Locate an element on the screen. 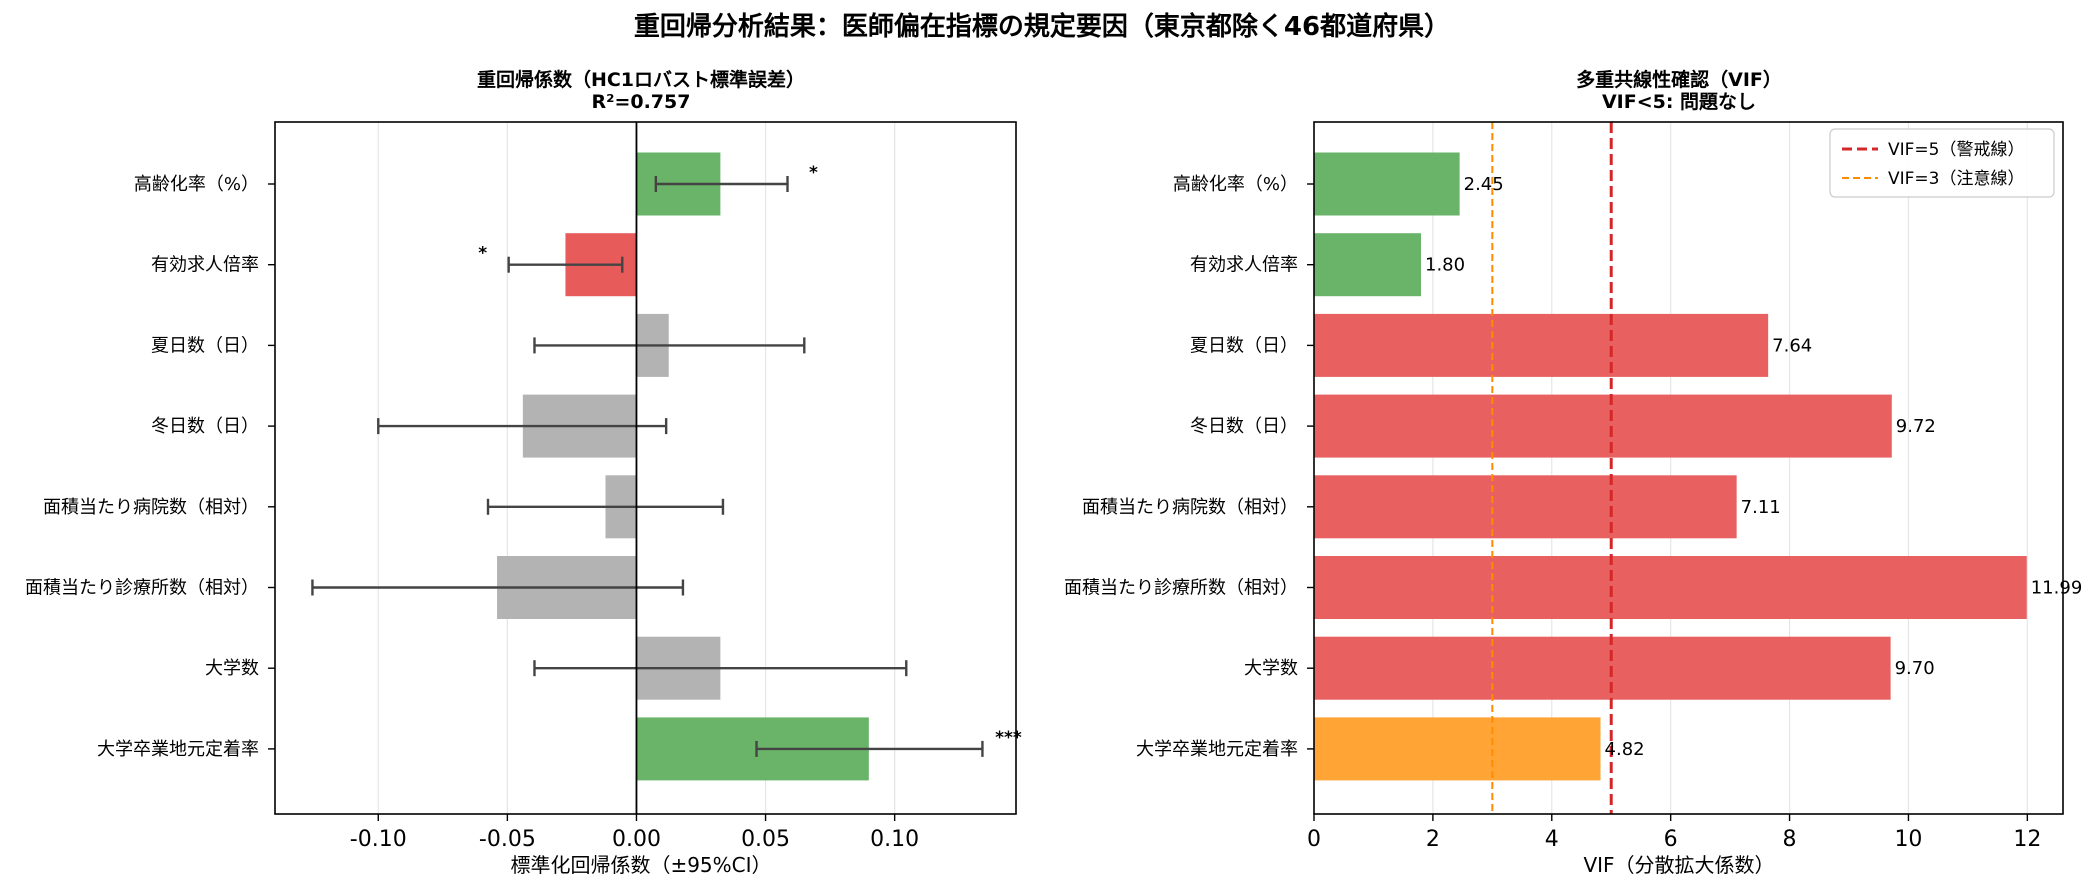  x-tick-label: 6 is located at coordinates (1671, 839).